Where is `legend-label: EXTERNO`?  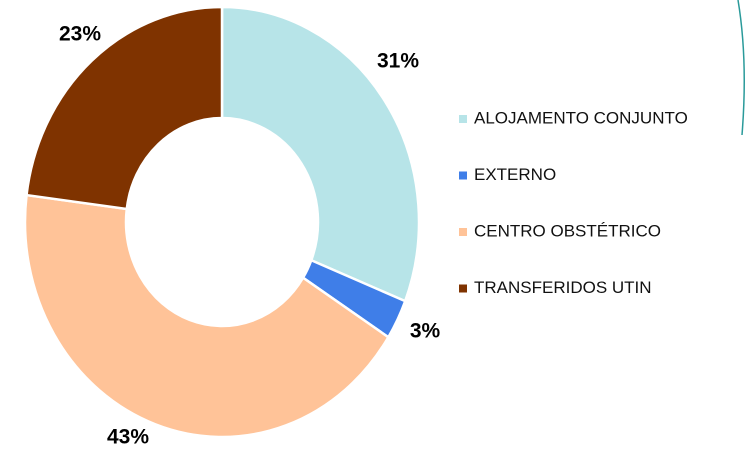 legend-label: EXTERNO is located at coordinates (515, 174).